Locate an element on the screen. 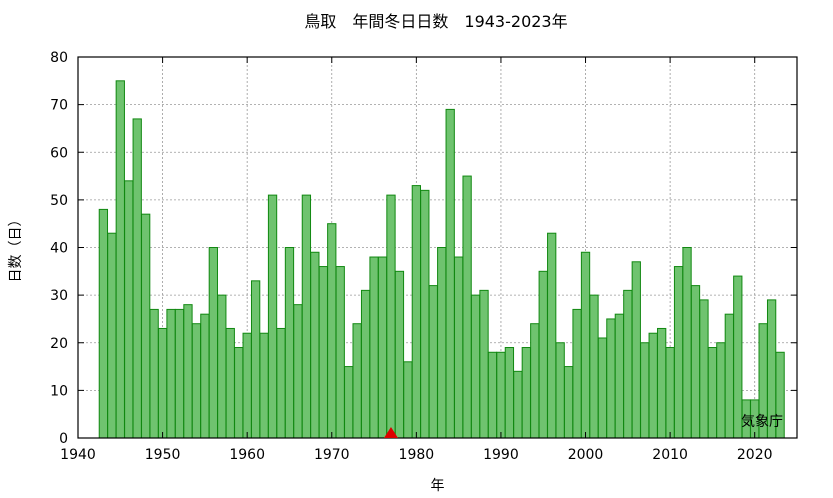 This screenshot has height=498, width=833. y-tick-label: 60 is located at coordinates (59, 153).